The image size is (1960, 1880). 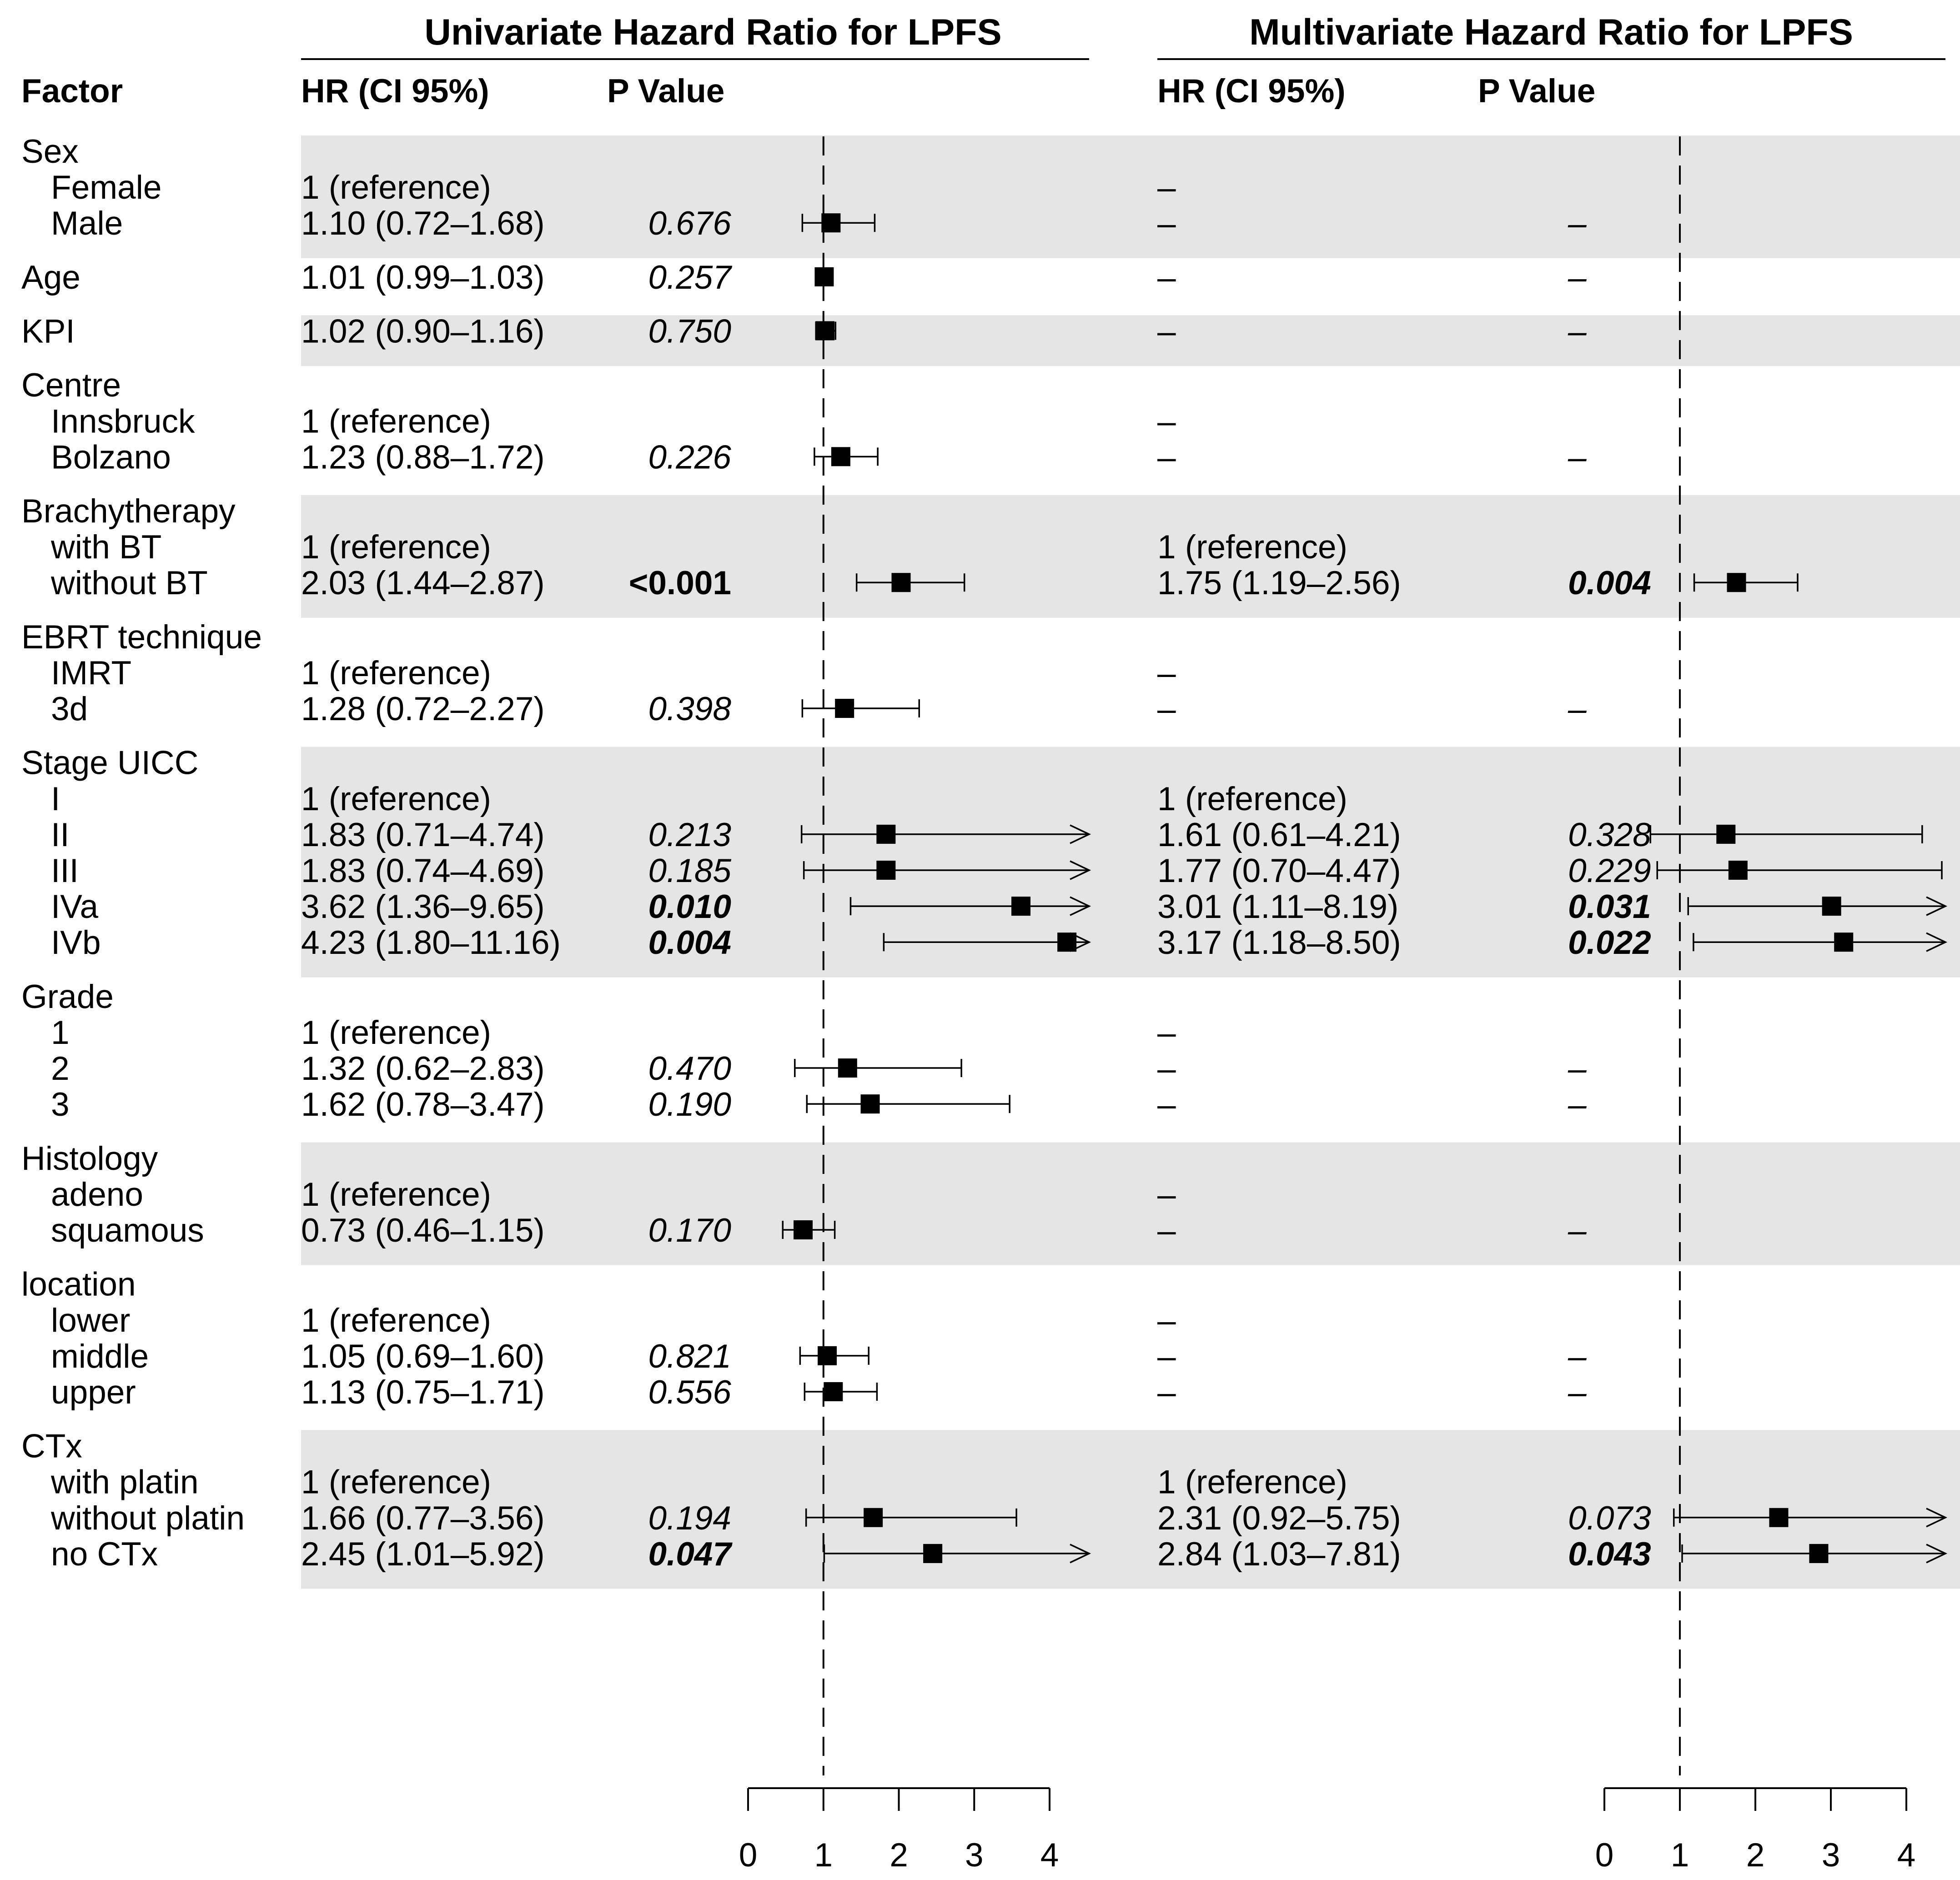 I want to click on row-23-hr-multivariate: –, so click(x=1166, y=1104).